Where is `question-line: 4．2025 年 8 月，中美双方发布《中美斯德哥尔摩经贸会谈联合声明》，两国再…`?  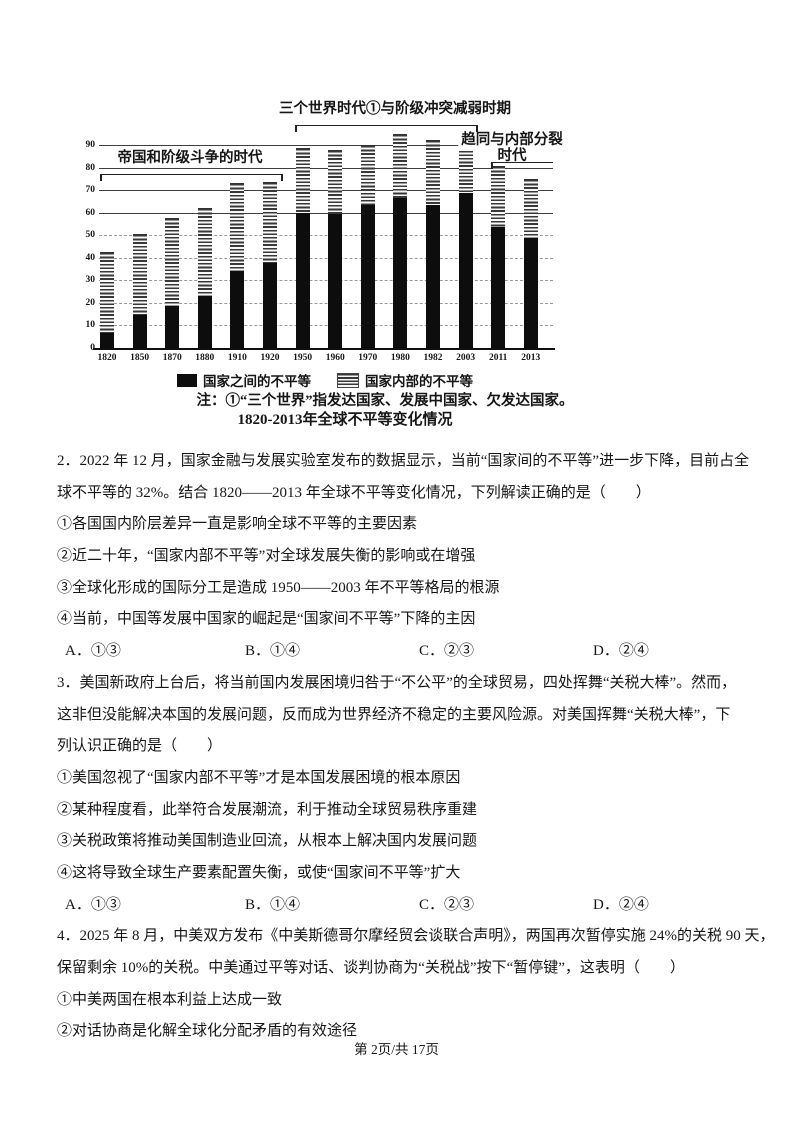
question-line: 4．2025 年 8 月，中美双方发布《中美斯德哥尔摩经贸会谈联合声明》，两国再… is located at coordinates (416, 936).